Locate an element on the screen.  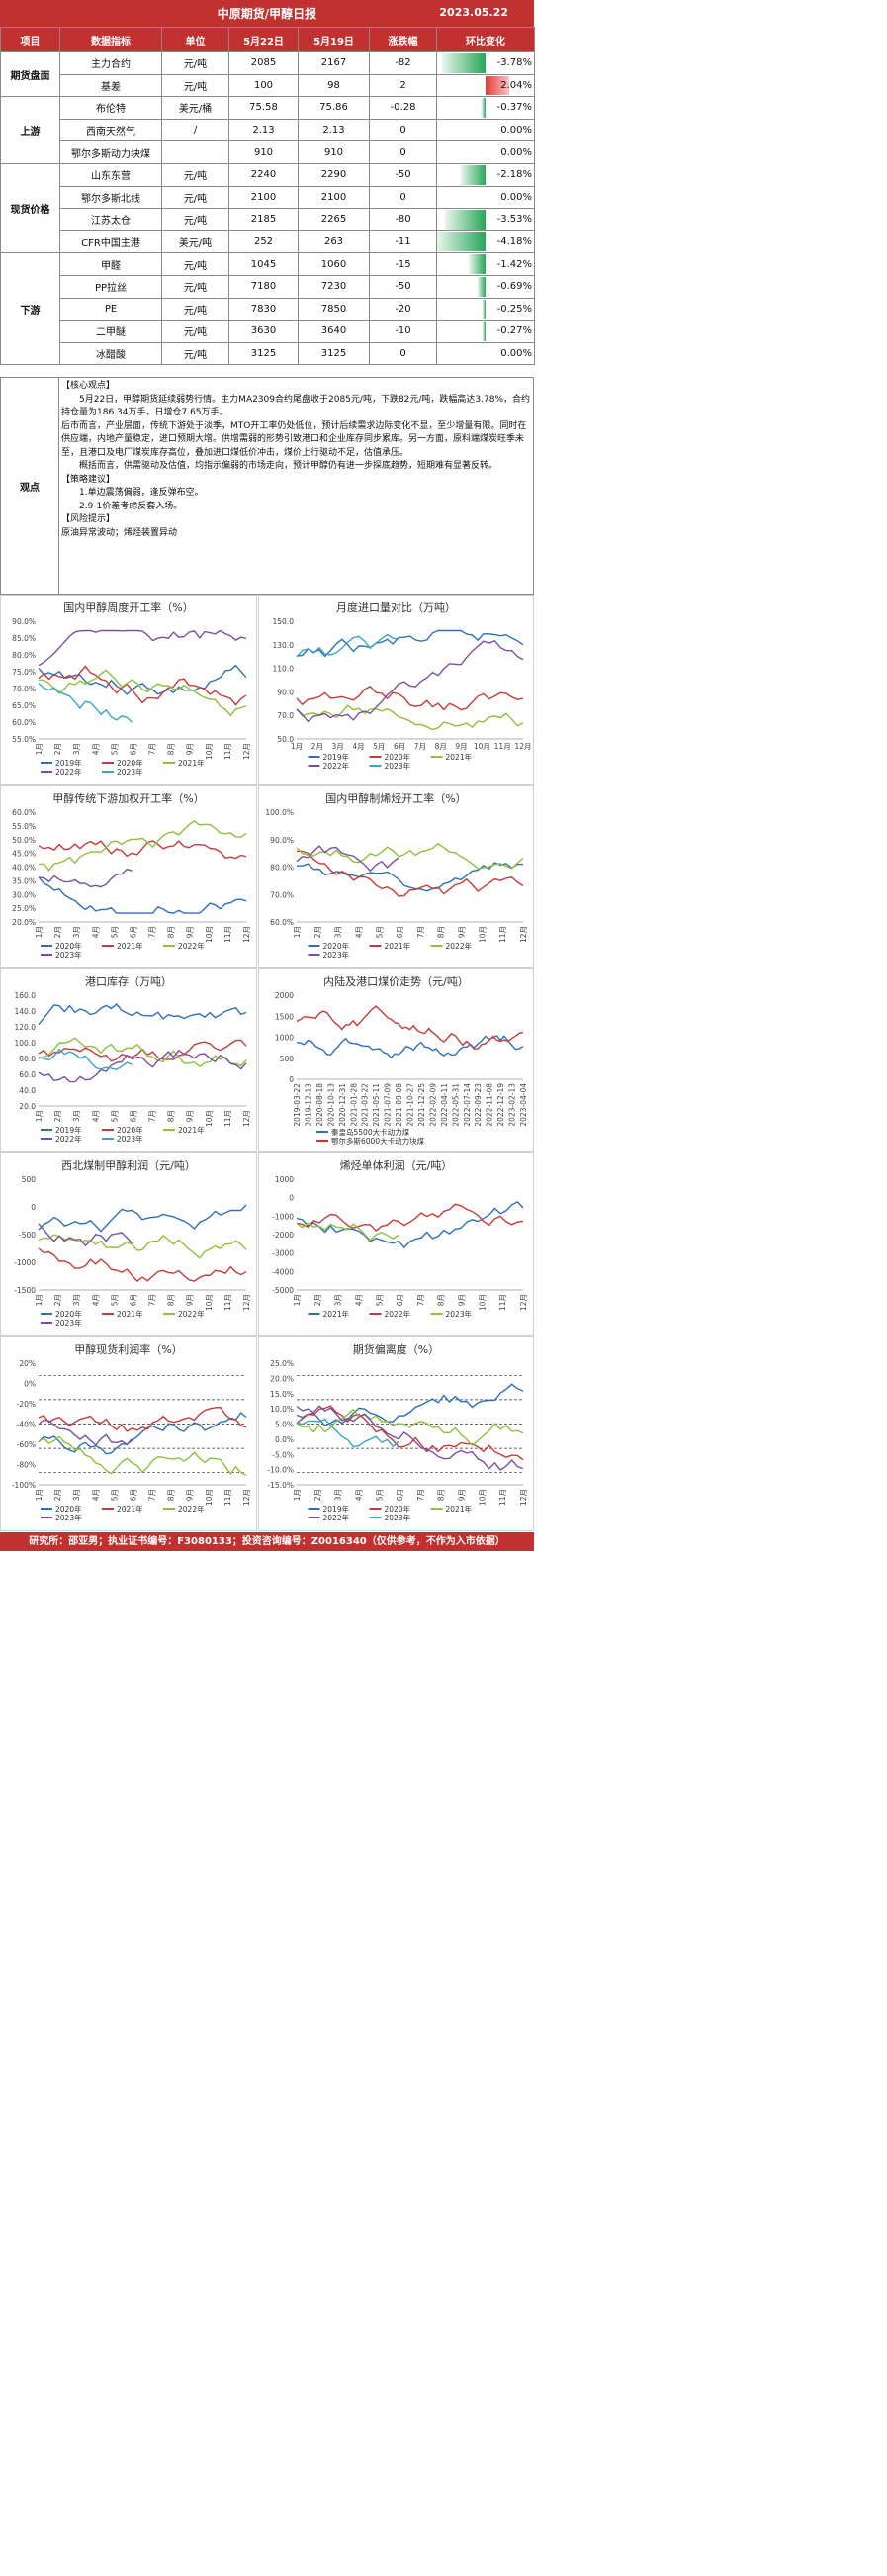
y-tick-label: -5000 is located at coordinates (283, 1290).